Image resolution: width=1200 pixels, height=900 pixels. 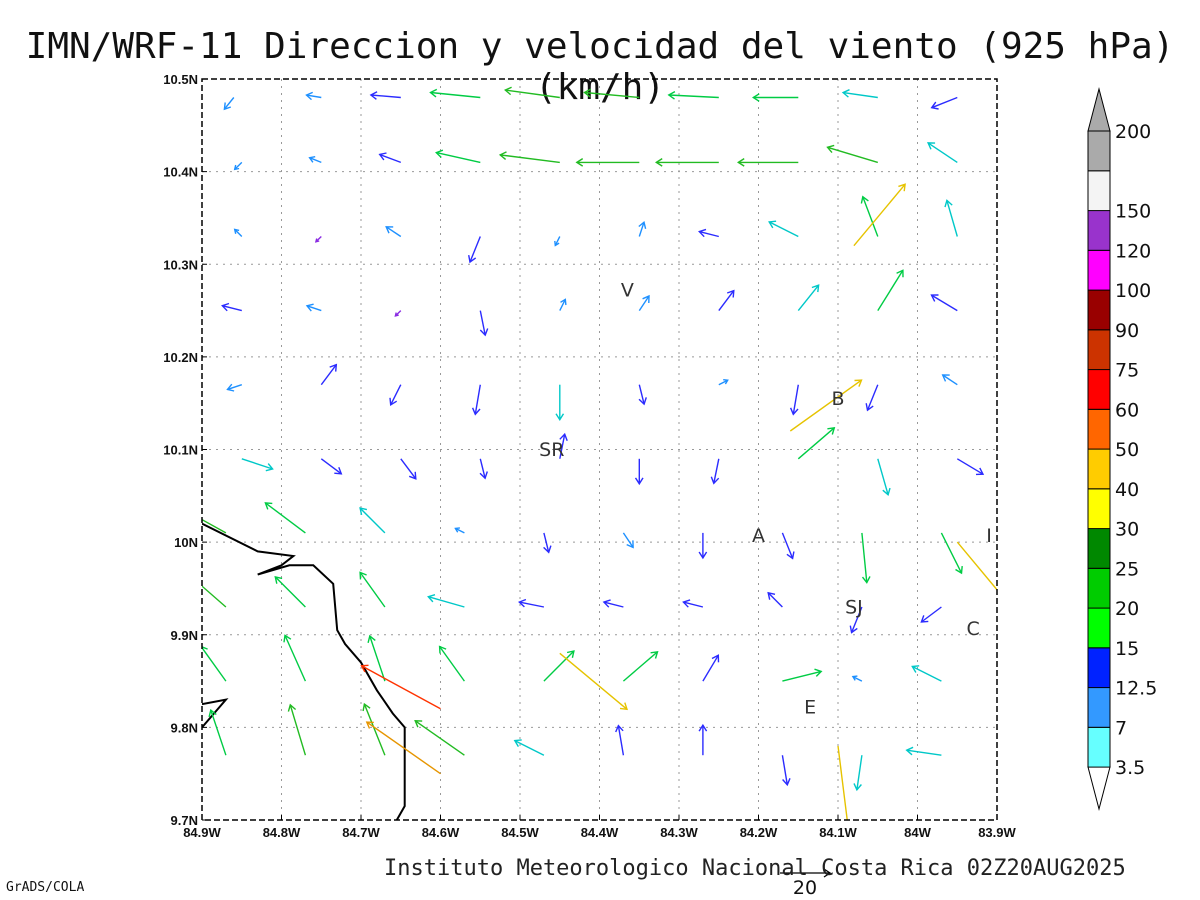 I want to click on colorbar-label: 200, so click(x=1133, y=132).